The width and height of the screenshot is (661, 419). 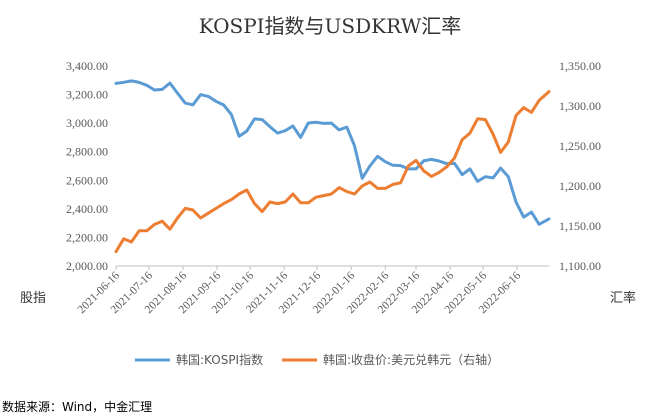 I want to click on y-left-tick-label: 3,200.00, so click(x=87, y=95).